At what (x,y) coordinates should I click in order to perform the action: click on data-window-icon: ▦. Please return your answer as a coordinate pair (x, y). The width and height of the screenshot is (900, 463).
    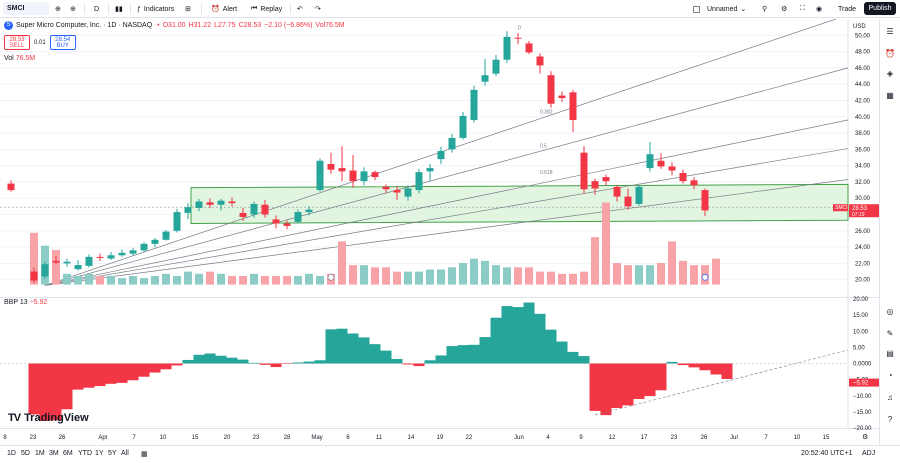
    Looking at the image, I should click on (890, 95).